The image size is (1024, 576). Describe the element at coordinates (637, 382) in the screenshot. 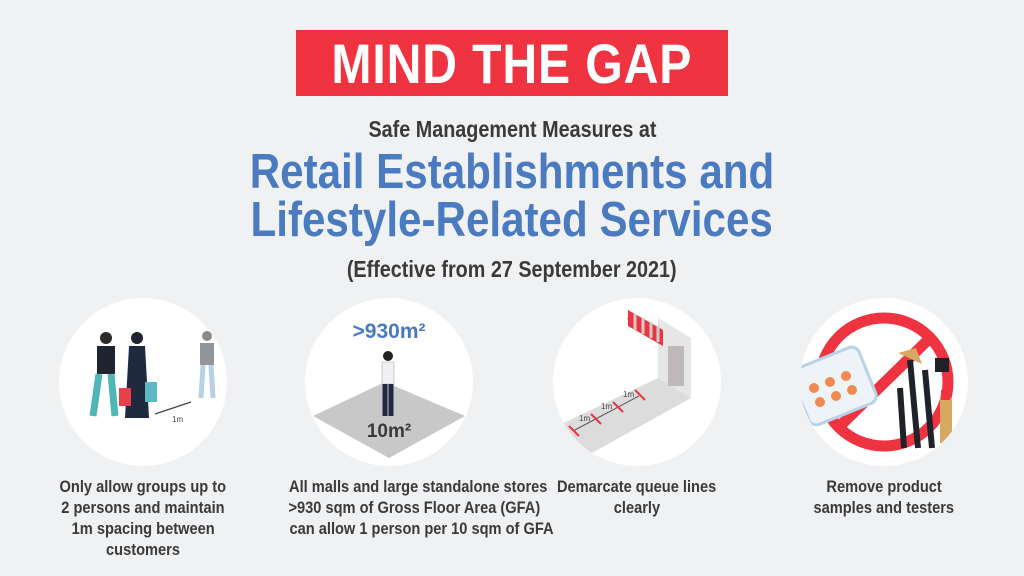

I see `queue-lines-icon: 1m 1m 1m` at that location.